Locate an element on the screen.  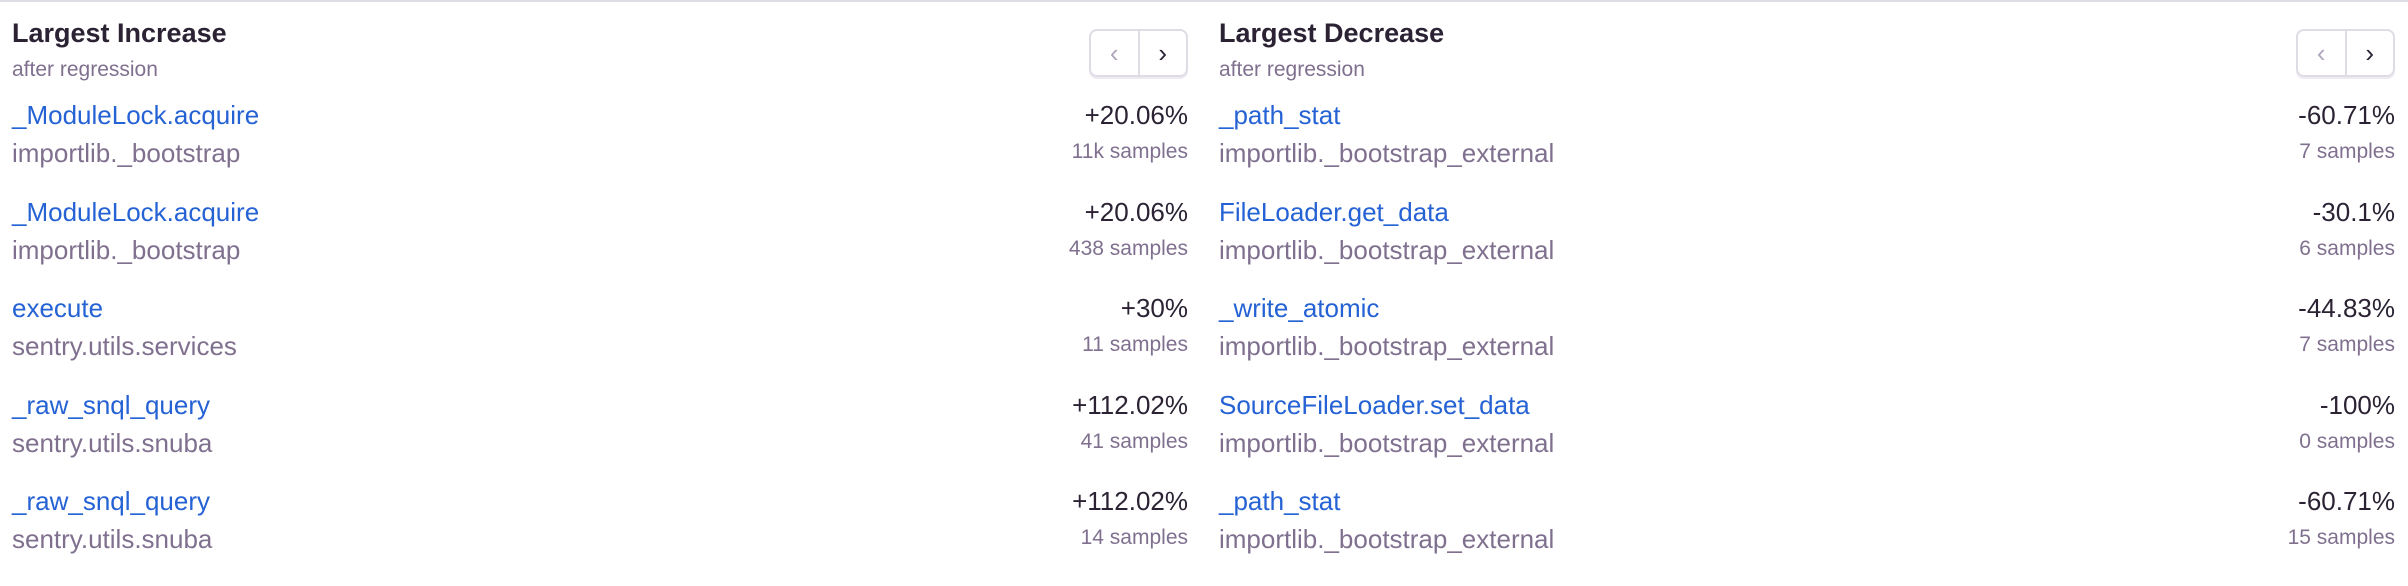
module-name: sentry.utils.services is located at coordinates (124, 346).